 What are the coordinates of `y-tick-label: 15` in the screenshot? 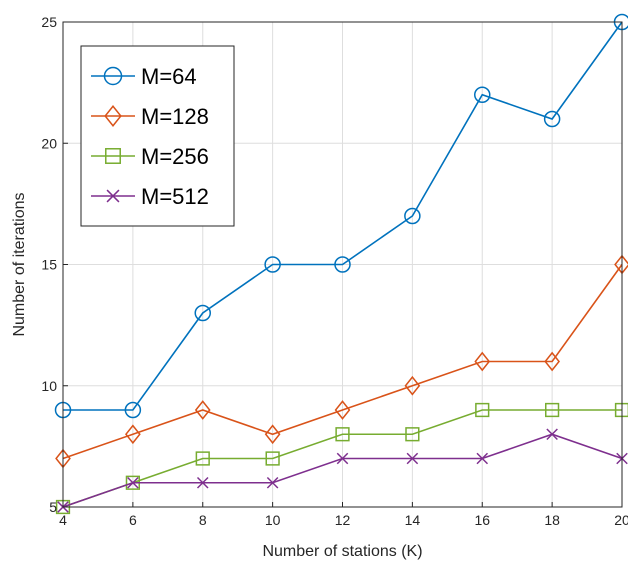 It's located at (49, 265).